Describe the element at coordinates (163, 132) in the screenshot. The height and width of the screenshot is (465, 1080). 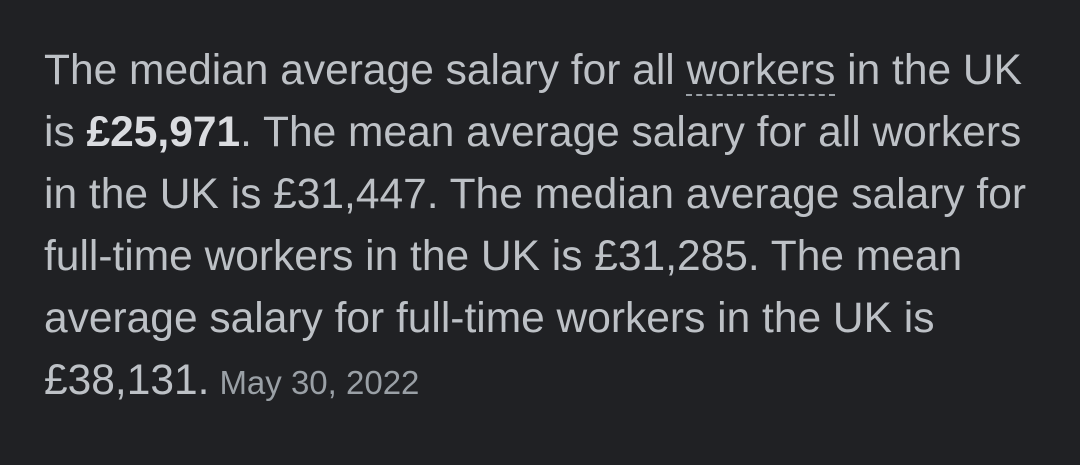
I see `highlighted-answer: £25,971` at that location.